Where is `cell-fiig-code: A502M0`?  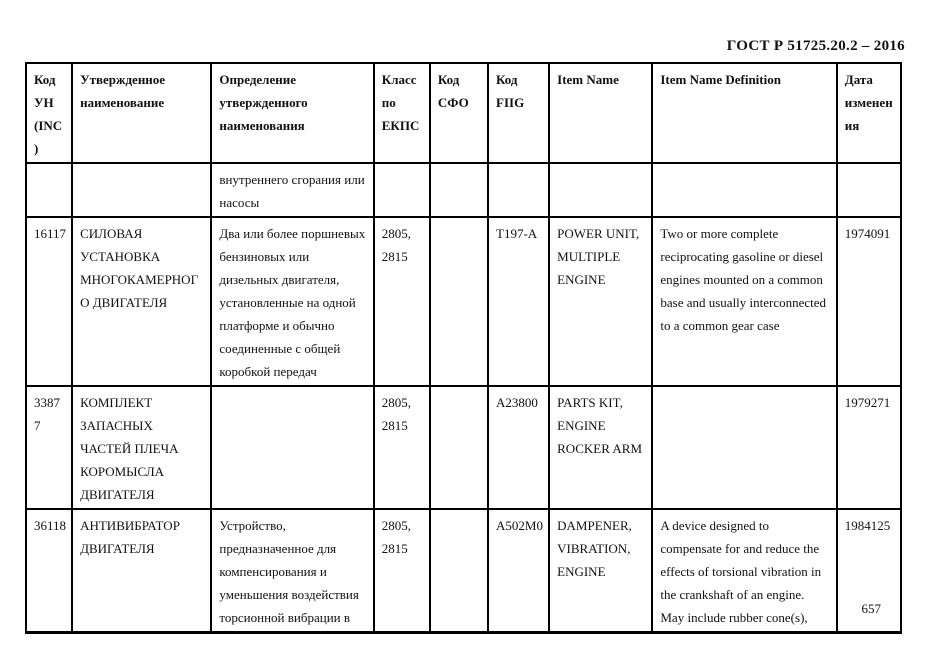
cell-fiig-code: A502M0 is located at coordinates (519, 571).